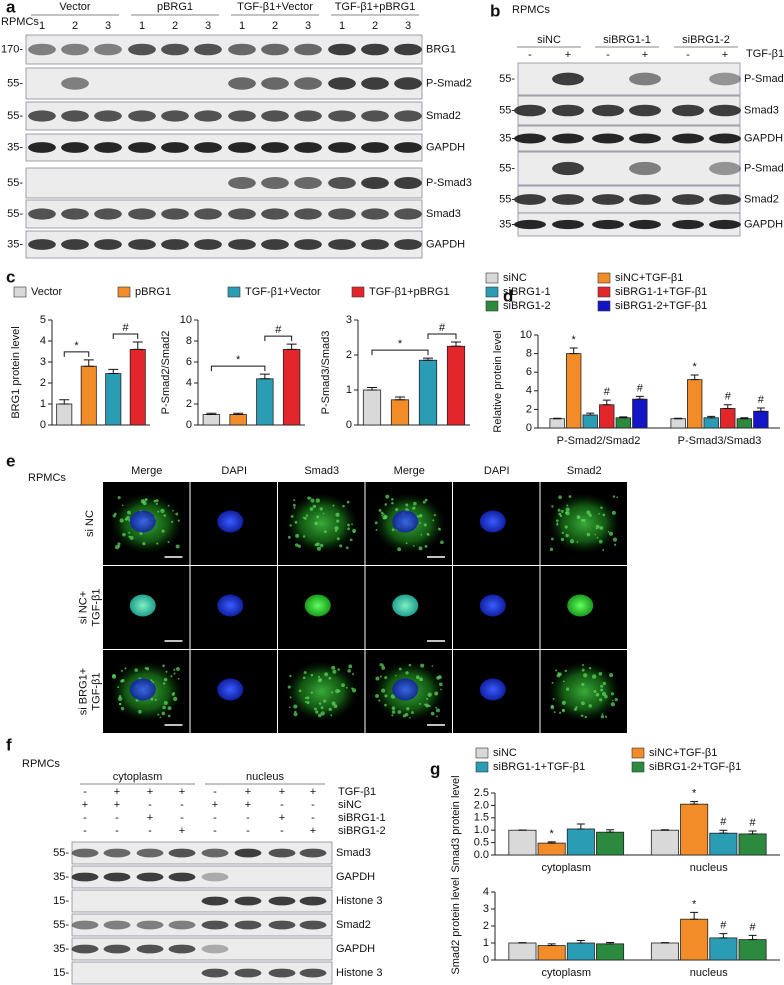  What do you see at coordinates (47, 292) in the screenshot?
I see `legend-entry: Vector` at bounding box center [47, 292].